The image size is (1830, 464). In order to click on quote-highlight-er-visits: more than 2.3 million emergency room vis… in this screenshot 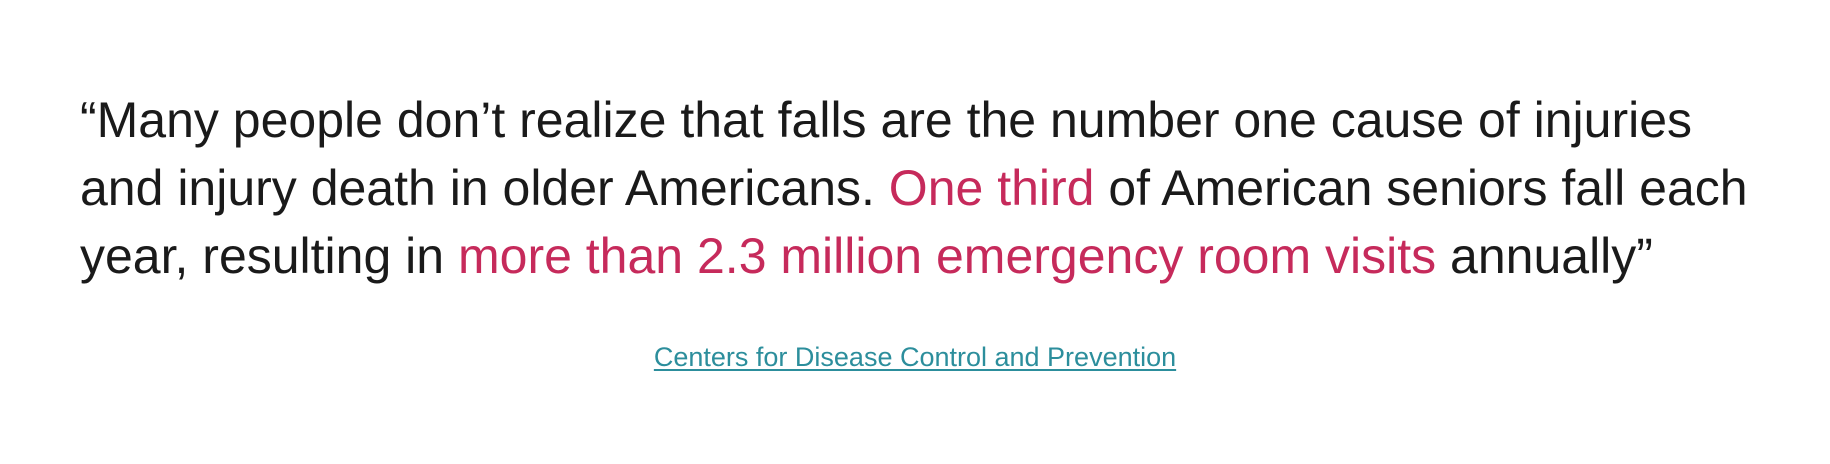, I will do `click(947, 256)`.